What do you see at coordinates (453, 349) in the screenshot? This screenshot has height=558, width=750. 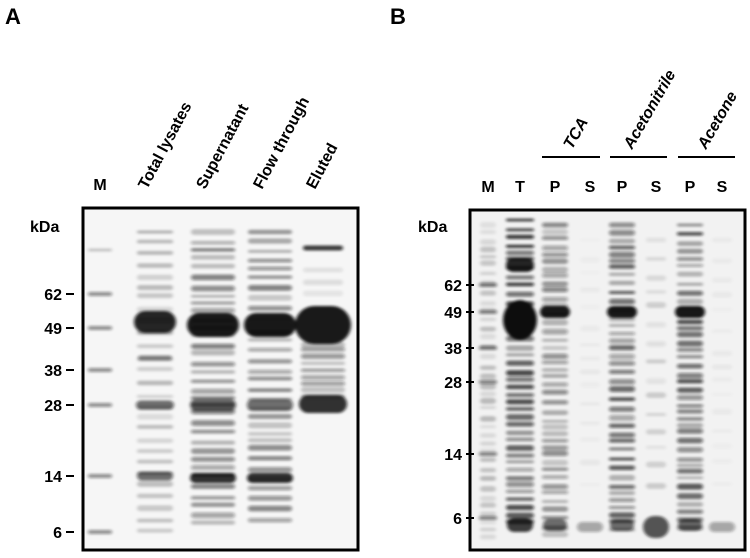 I see `marker-label: 38` at bounding box center [453, 349].